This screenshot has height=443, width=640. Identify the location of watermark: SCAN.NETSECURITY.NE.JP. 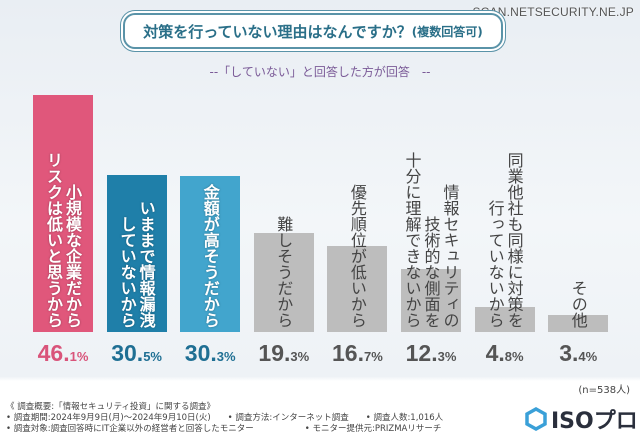
(553, 12).